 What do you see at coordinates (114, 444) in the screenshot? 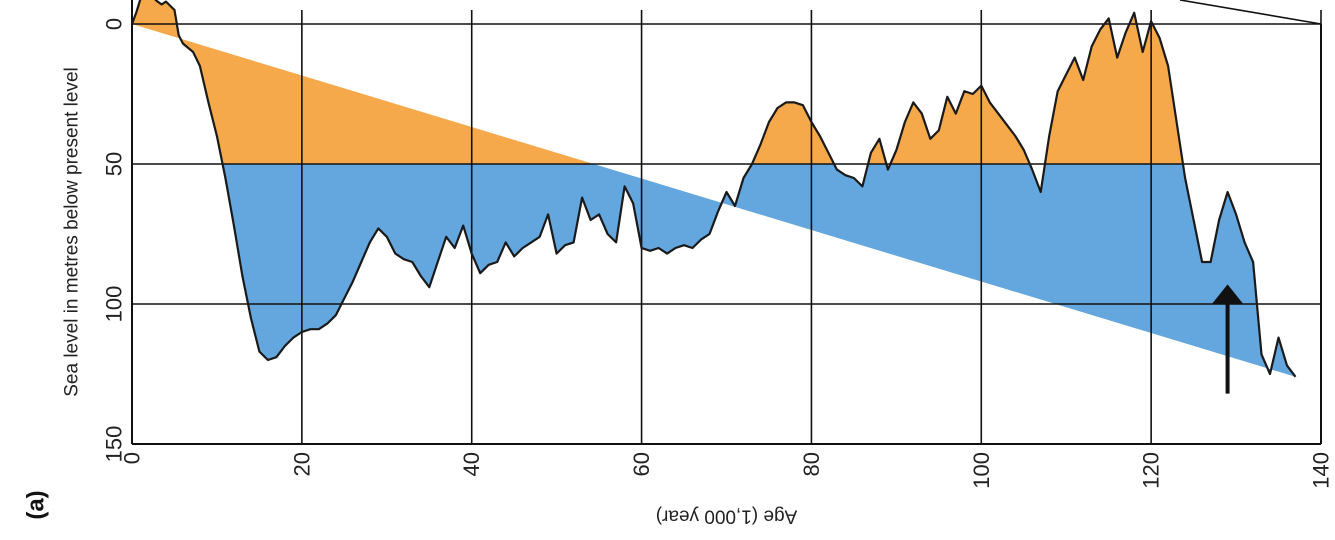
I see `y-tick-label: 150` at bounding box center [114, 444].